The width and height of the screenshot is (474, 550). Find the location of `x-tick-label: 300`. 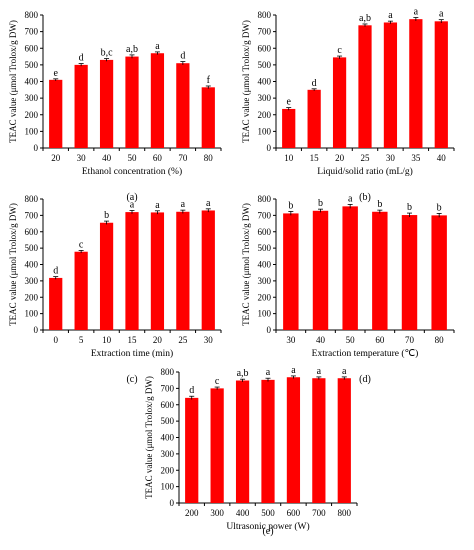

x-tick-label: 300 is located at coordinates (217, 513).